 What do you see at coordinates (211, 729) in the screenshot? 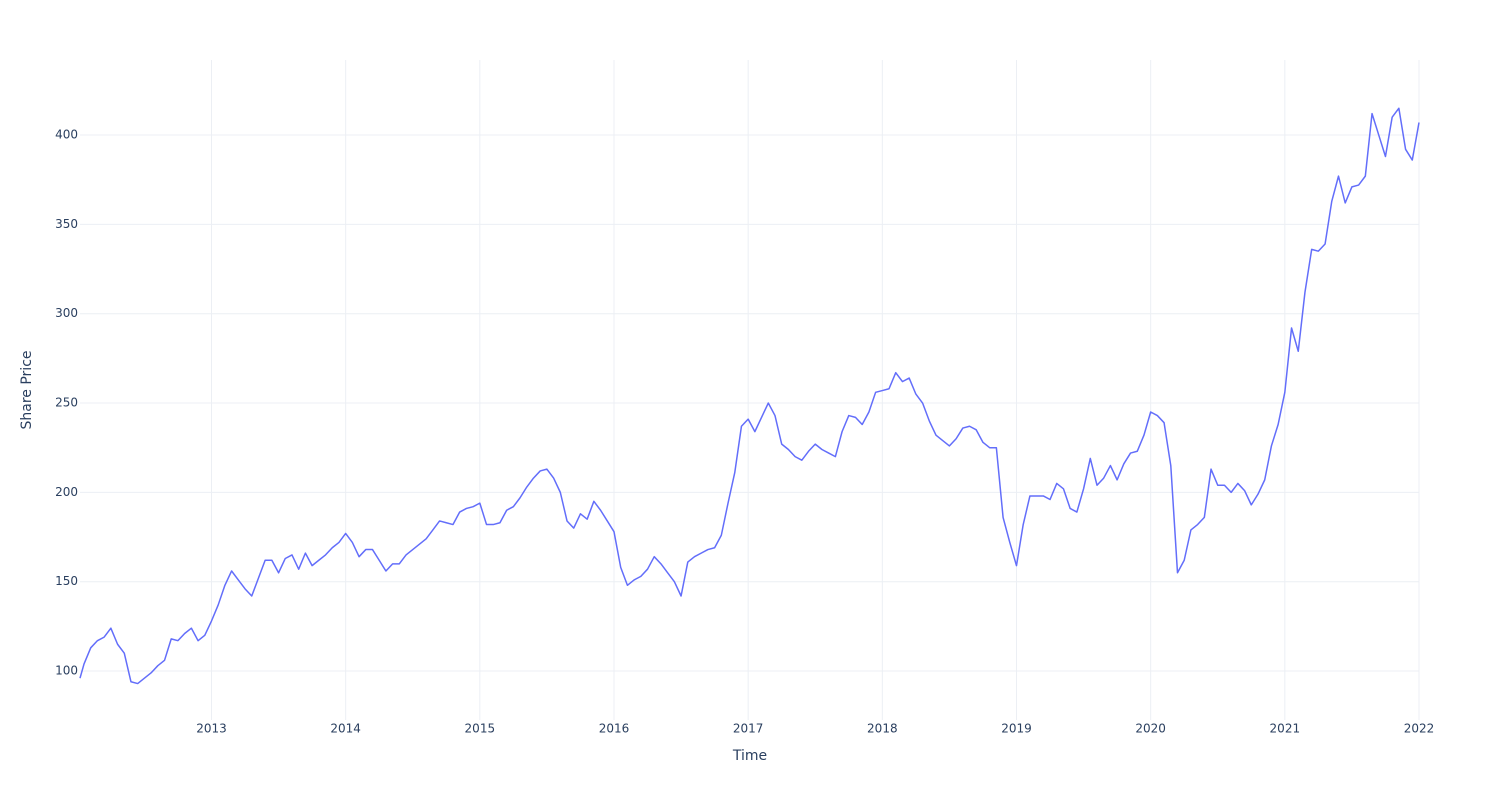
I see `x-tick-label: 2013` at bounding box center [211, 729].